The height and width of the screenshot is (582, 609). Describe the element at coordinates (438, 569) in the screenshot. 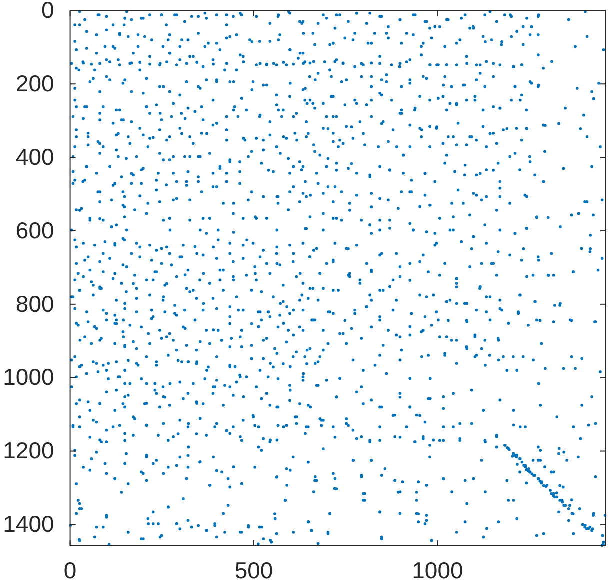

I see `x-tick-label: 1000` at that location.